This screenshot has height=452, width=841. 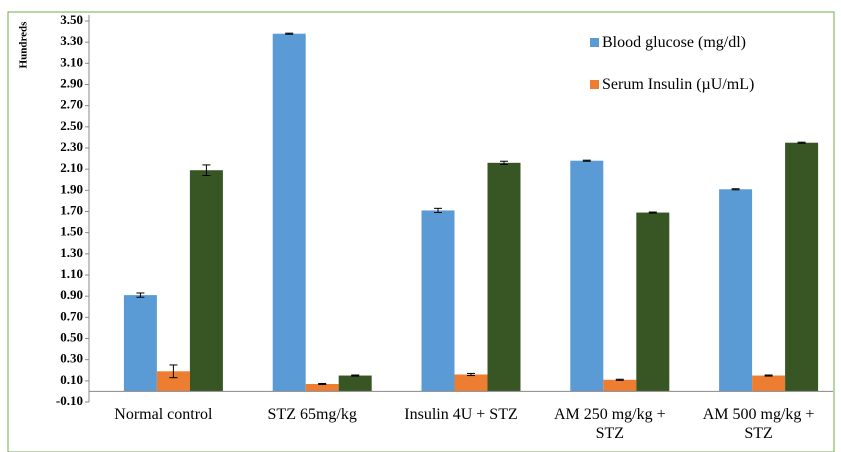 What do you see at coordinates (678, 84) in the screenshot?
I see `legend-label: Serum Insulin (µU/mL)` at bounding box center [678, 84].